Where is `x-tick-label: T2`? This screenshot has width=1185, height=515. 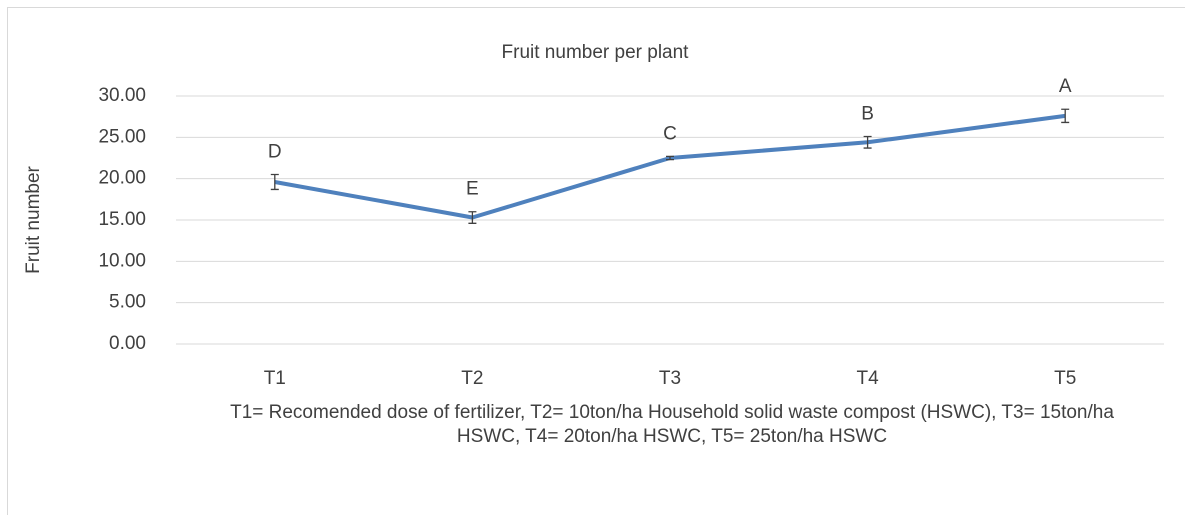 x-tick-label: T2 is located at coordinates (472, 378).